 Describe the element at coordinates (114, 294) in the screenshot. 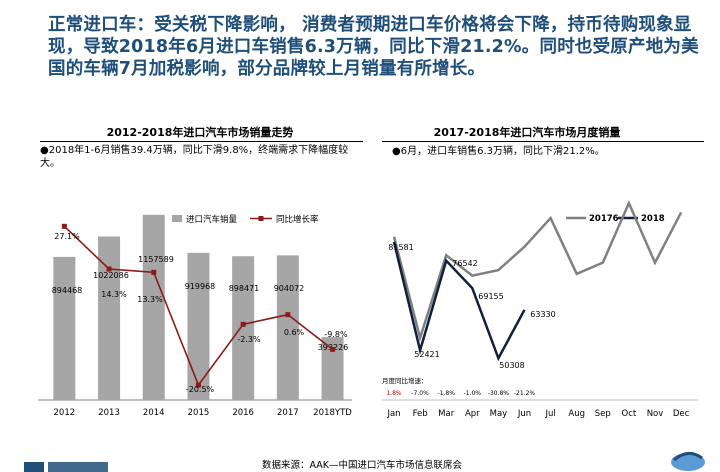

I see `growth-value-label: 14.3%` at that location.